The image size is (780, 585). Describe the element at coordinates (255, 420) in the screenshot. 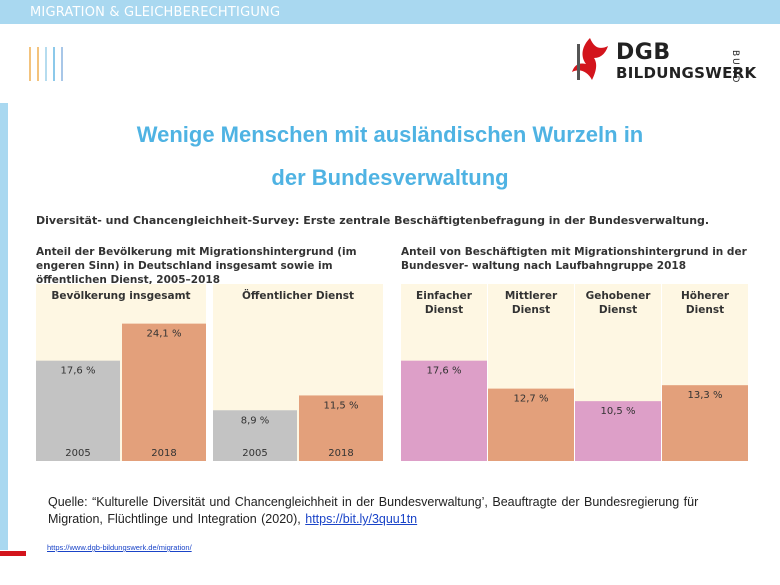

I see `bar-value-label: 8,9 %` at that location.